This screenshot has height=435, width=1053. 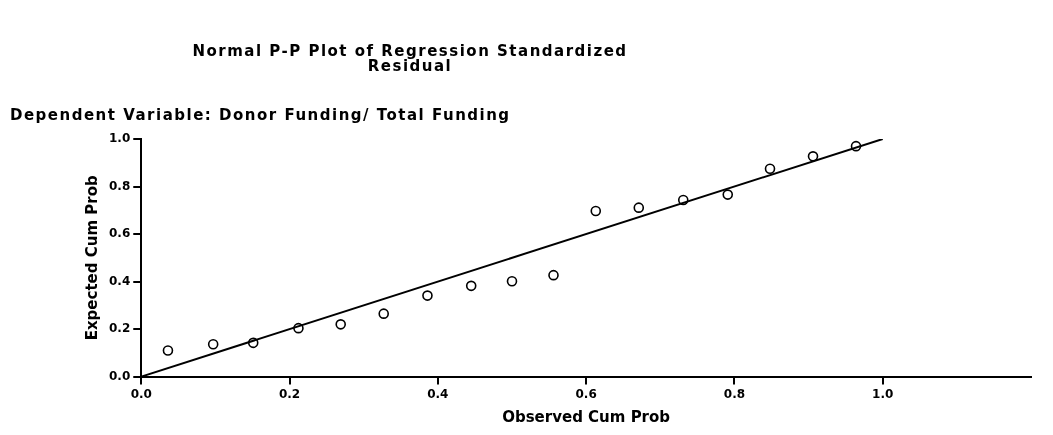 I want to click on x-tick-label: 0.2, so click(x=289, y=393).